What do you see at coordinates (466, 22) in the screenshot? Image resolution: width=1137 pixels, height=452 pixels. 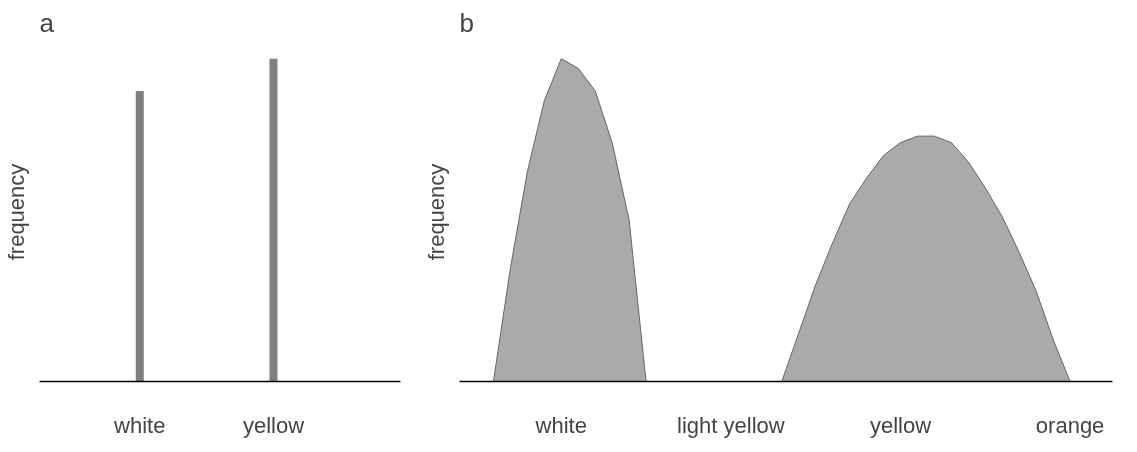 I see `chart-title: b` at bounding box center [466, 22].